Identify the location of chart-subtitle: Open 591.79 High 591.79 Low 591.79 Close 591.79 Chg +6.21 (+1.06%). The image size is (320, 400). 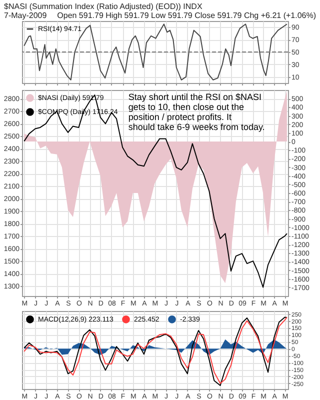
(186, 15).